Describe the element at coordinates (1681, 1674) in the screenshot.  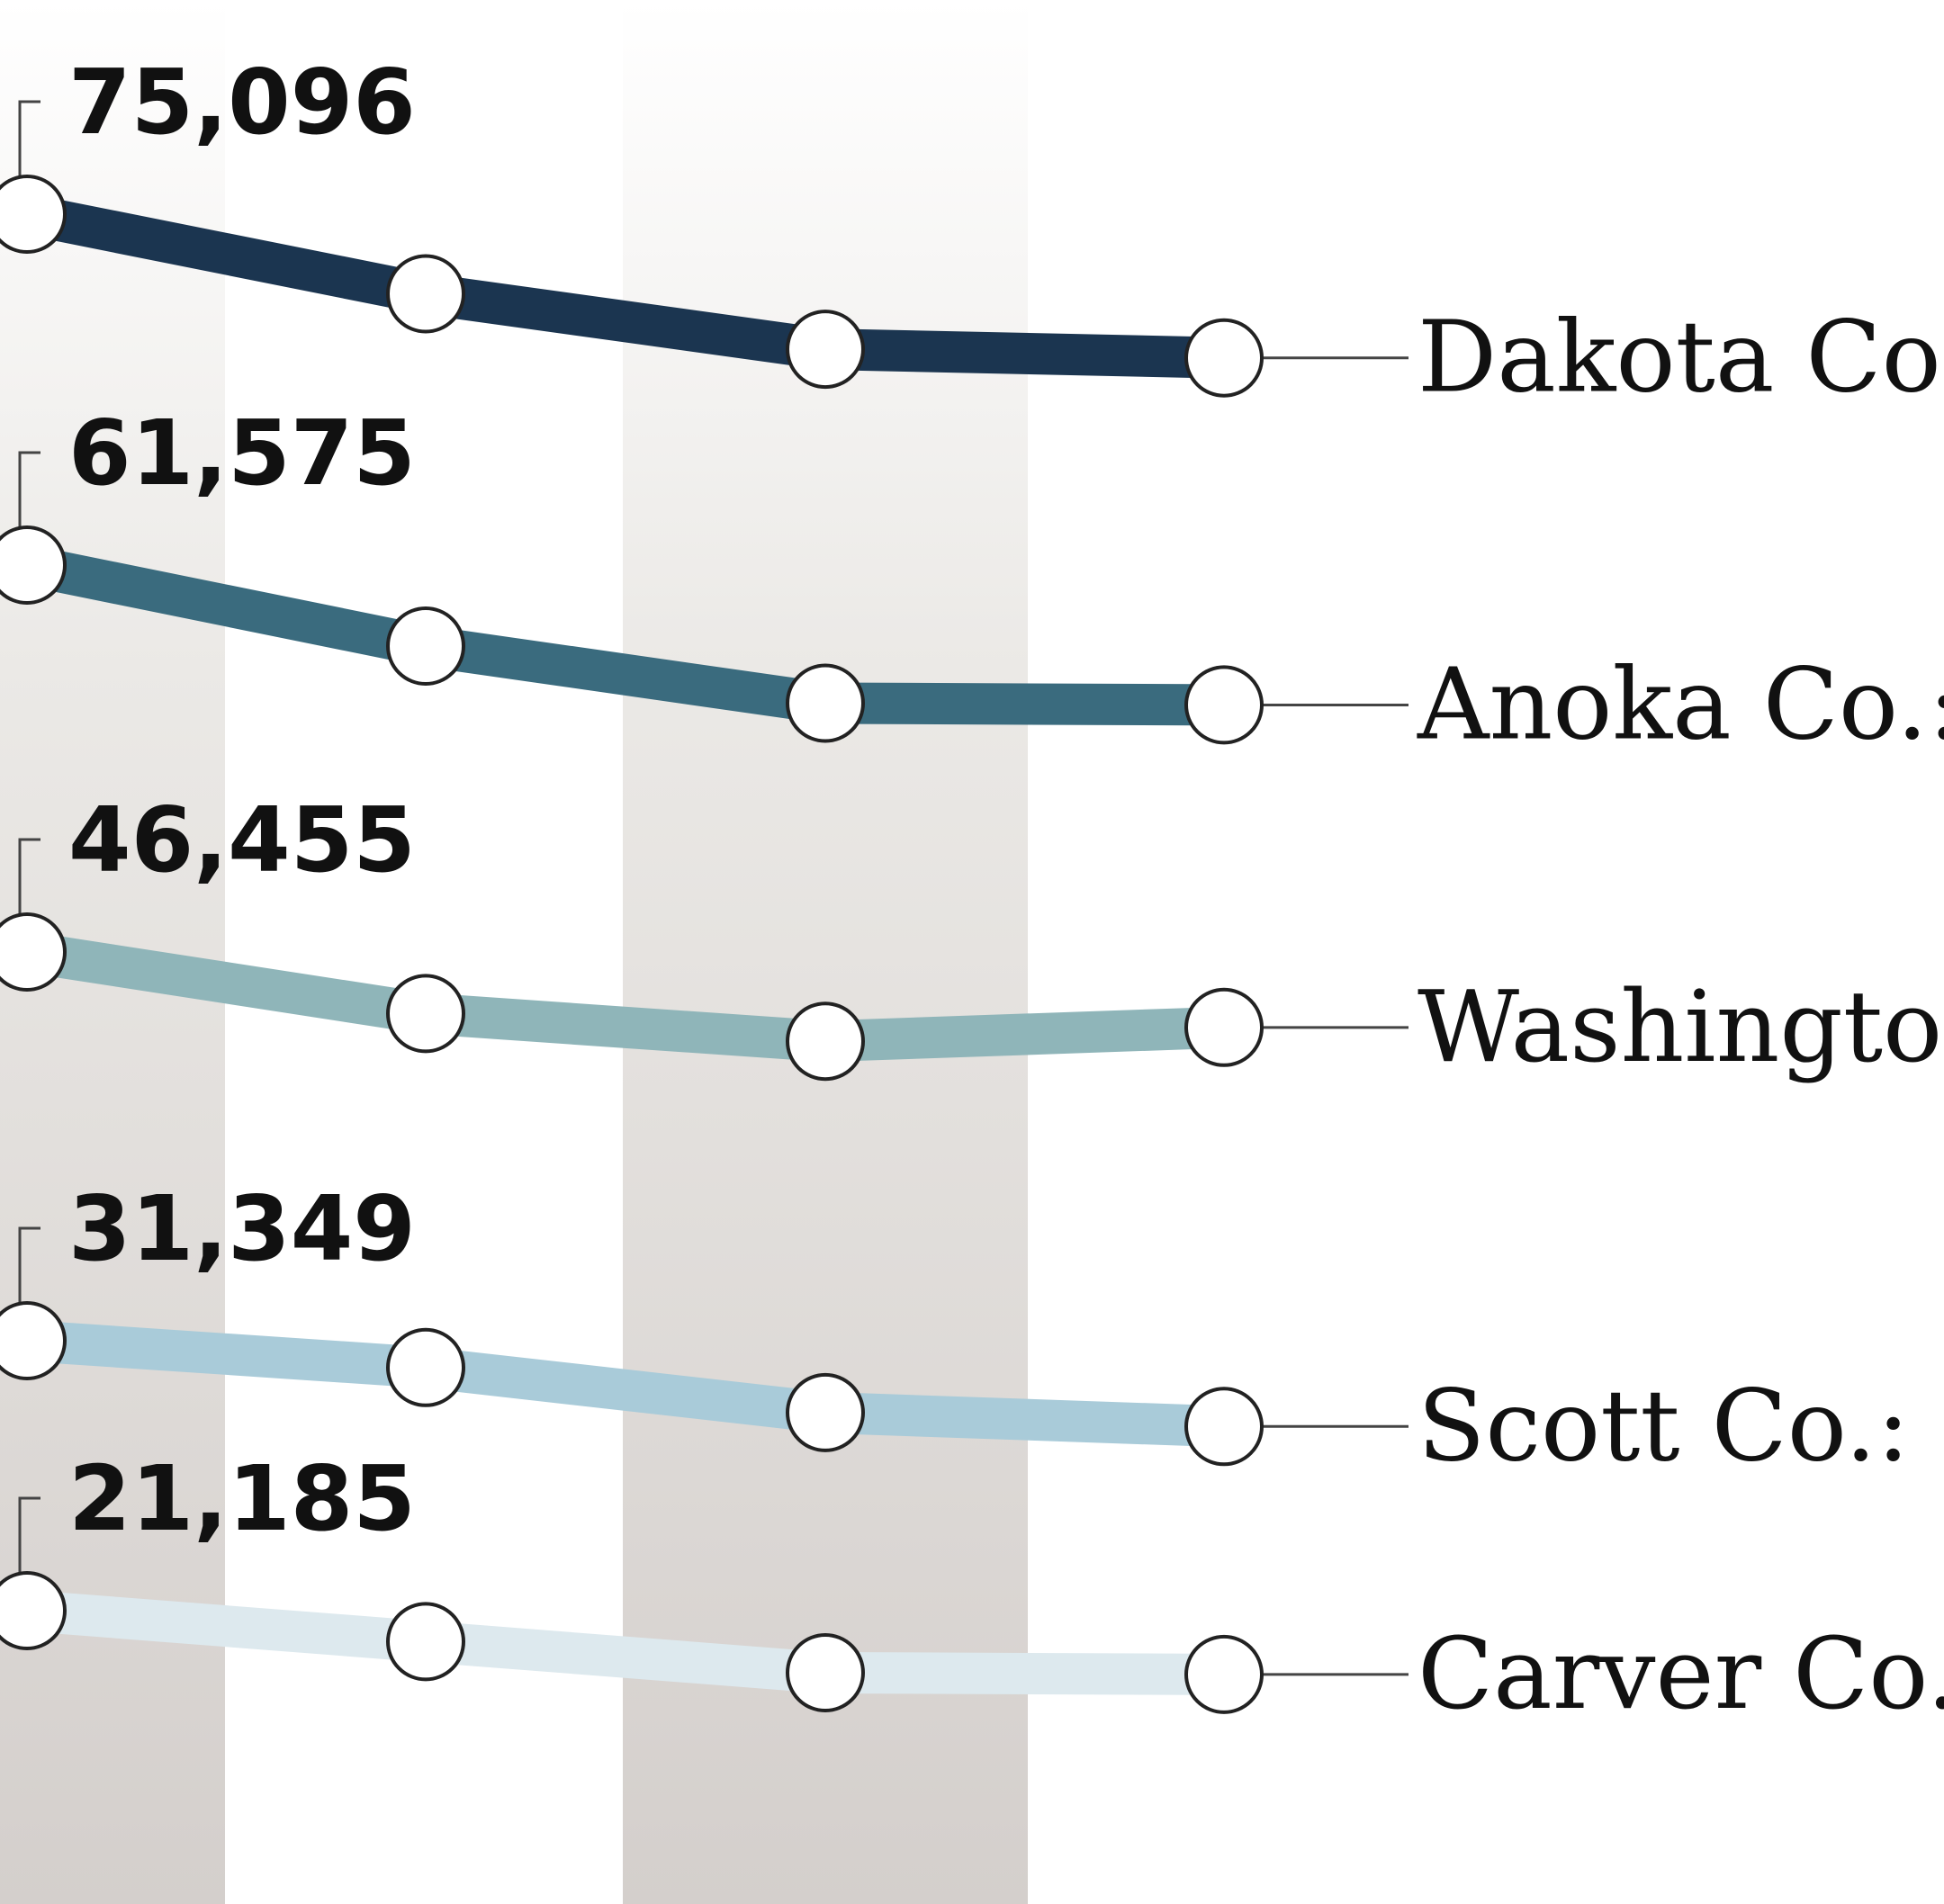
I see `series-end-label: Carver Co.:` at that location.